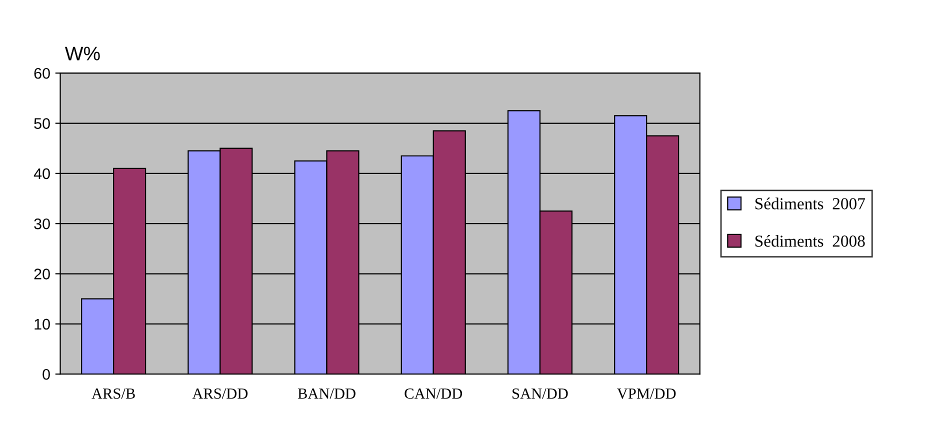  I want to click on y-tick-label: 50, so click(42, 123).